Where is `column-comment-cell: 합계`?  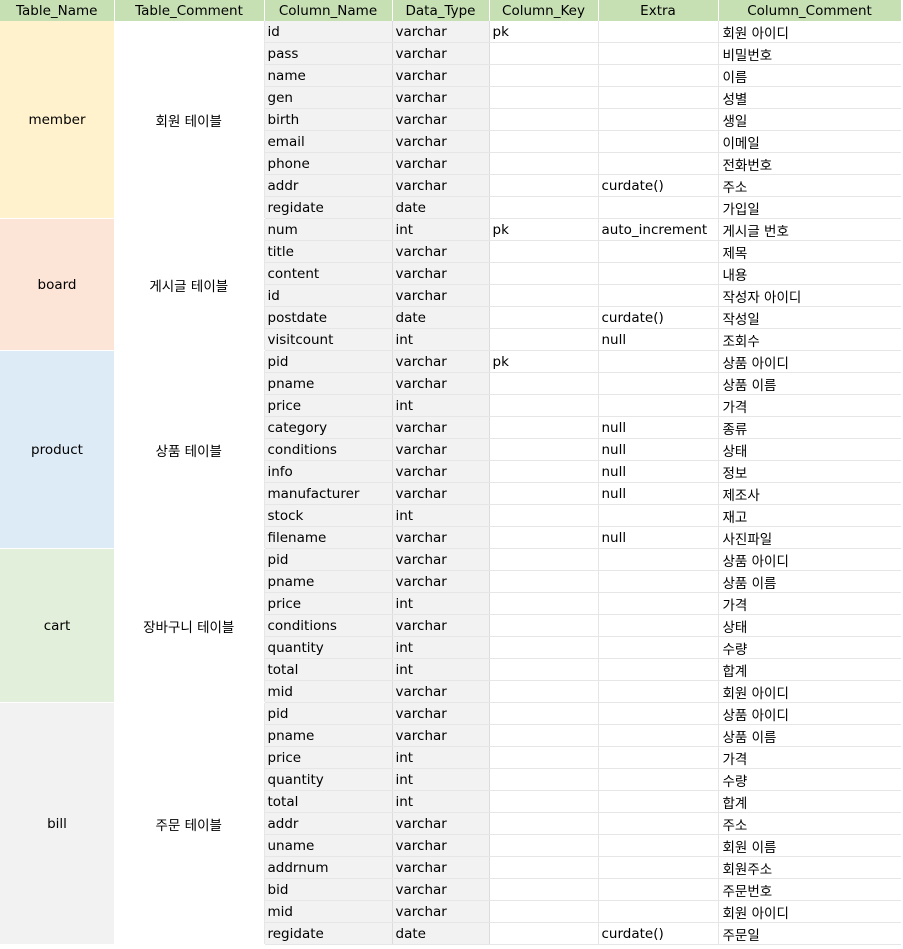
column-comment-cell: 합계 is located at coordinates (809, 669).